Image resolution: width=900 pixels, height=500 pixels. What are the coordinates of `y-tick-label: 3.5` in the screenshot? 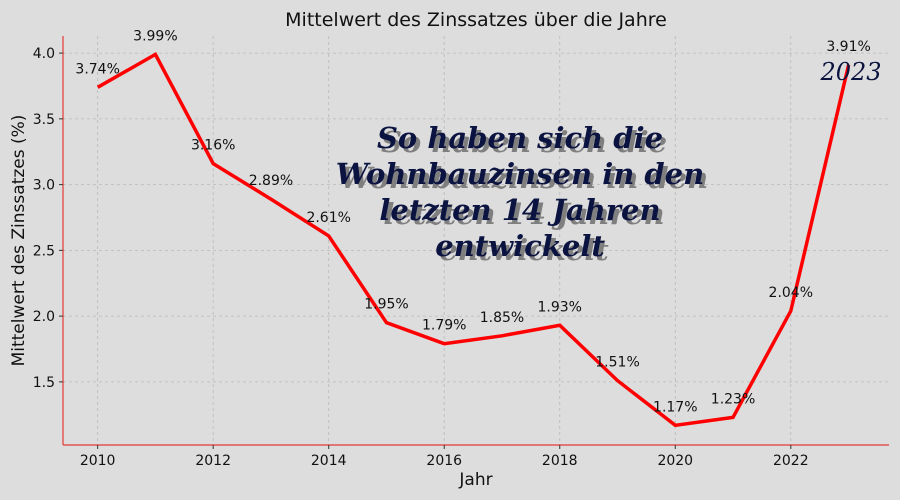 It's located at (44, 120).